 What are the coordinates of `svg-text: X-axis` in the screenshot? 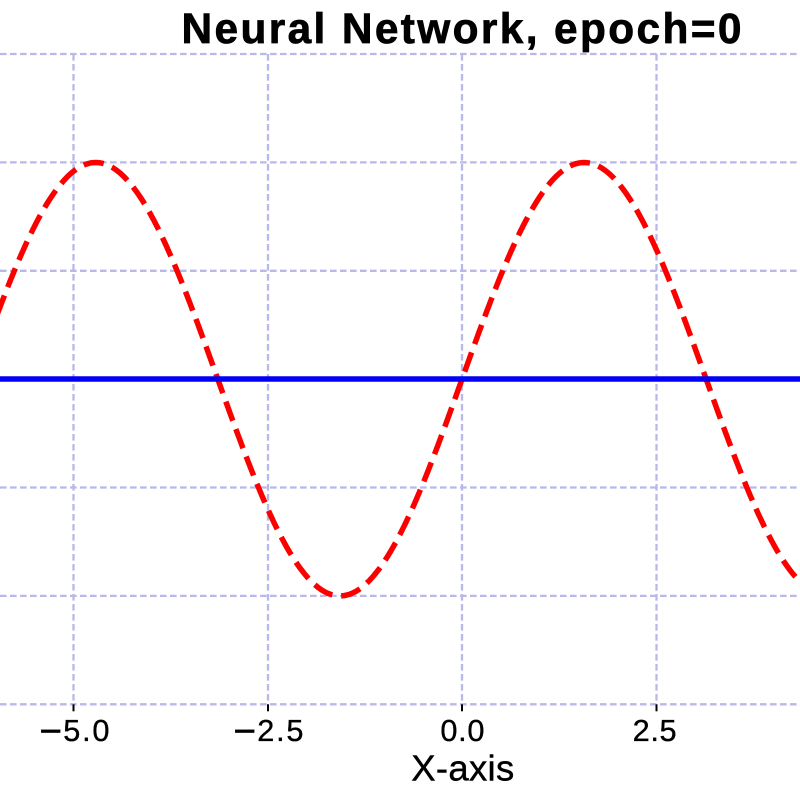 It's located at (462, 767).